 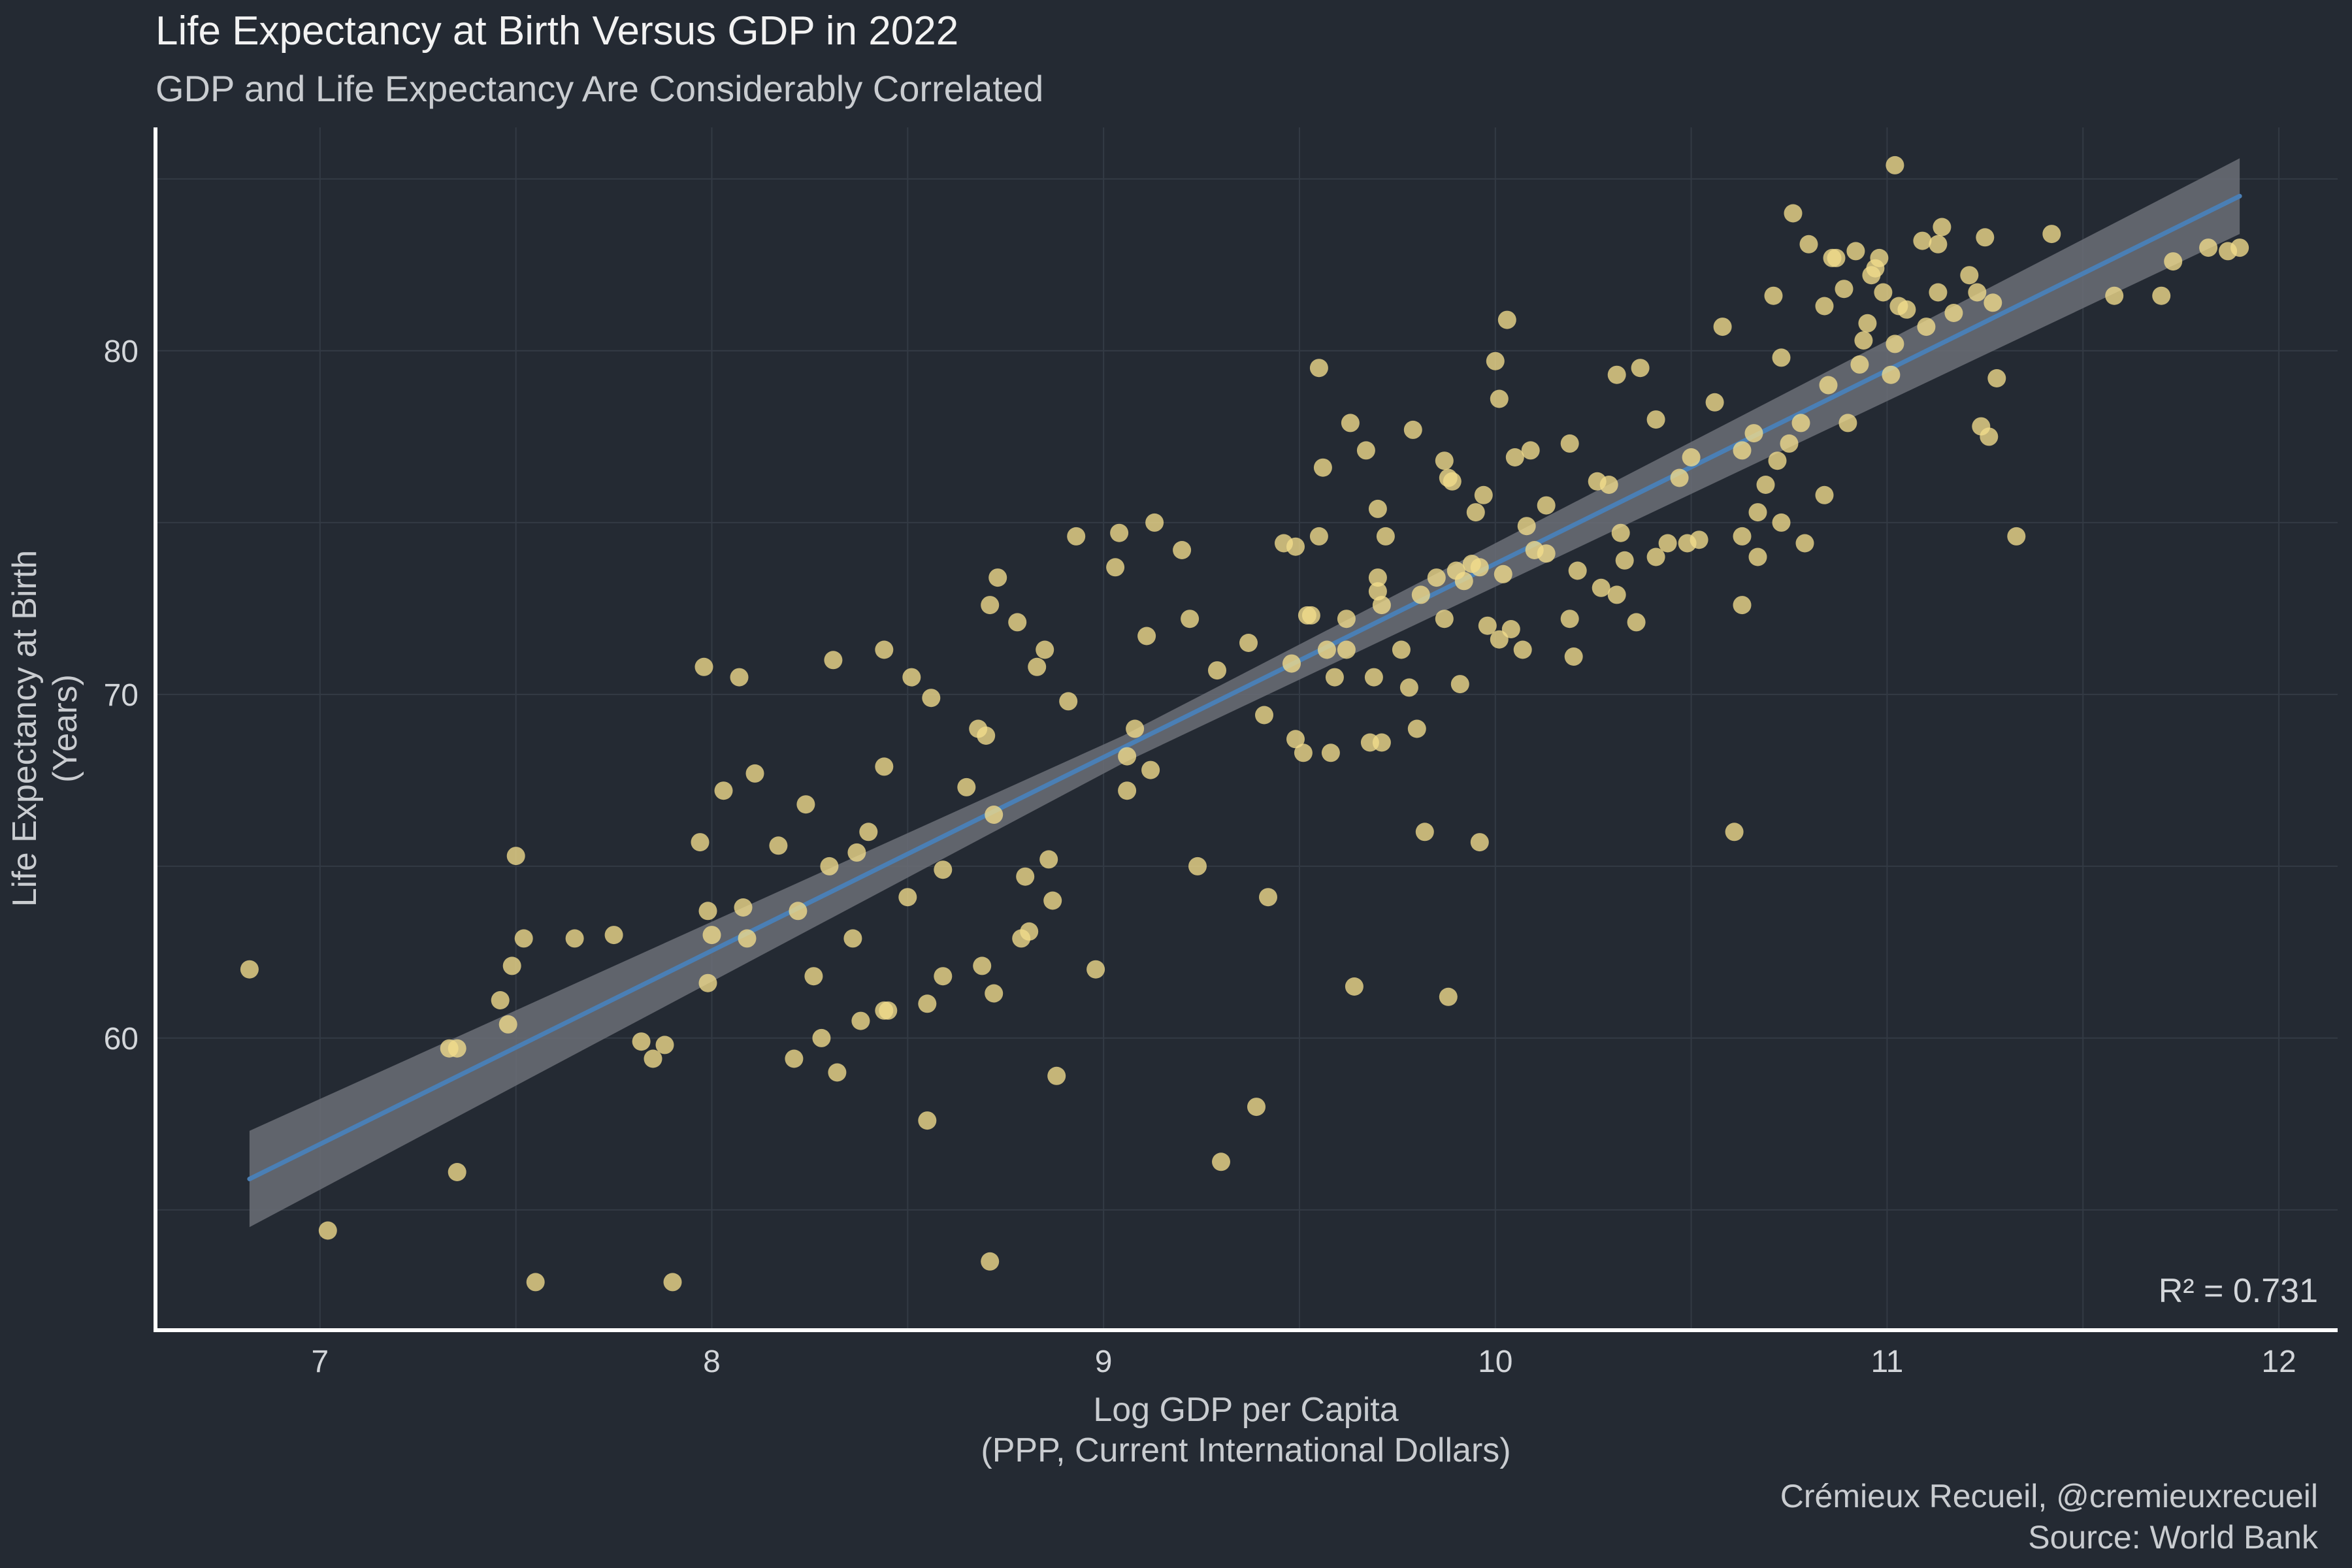 I want to click on y-tick-labels: 60 70 80, so click(x=121, y=695).